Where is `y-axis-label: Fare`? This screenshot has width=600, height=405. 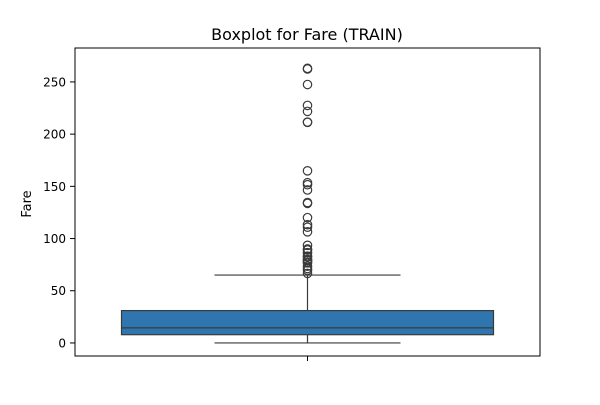
y-axis-label: Fare is located at coordinates (27, 203).